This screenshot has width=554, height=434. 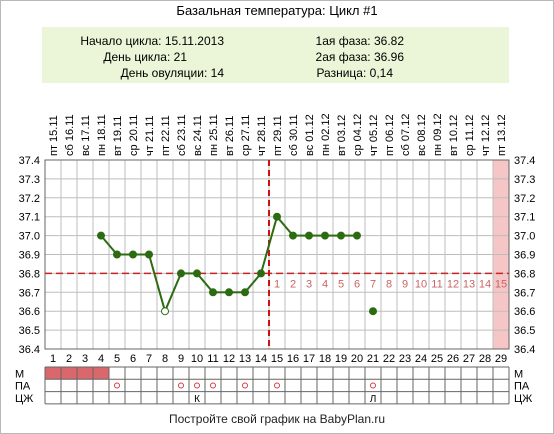 I want to click on y-tick-label-right: 37.4, so click(x=524, y=161).